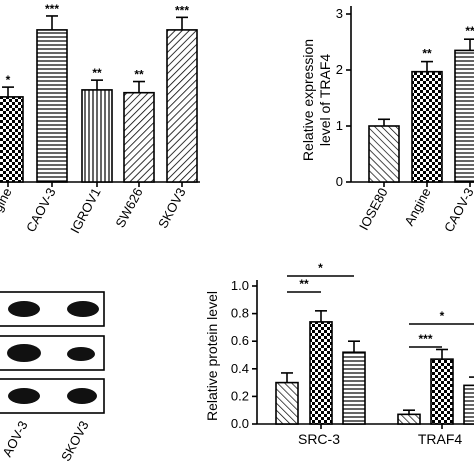 Image resolution: width=474 pixels, height=474 pixels. What do you see at coordinates (425, 339) in the screenshot?
I see `panel-d-significance: ***` at bounding box center [425, 339].